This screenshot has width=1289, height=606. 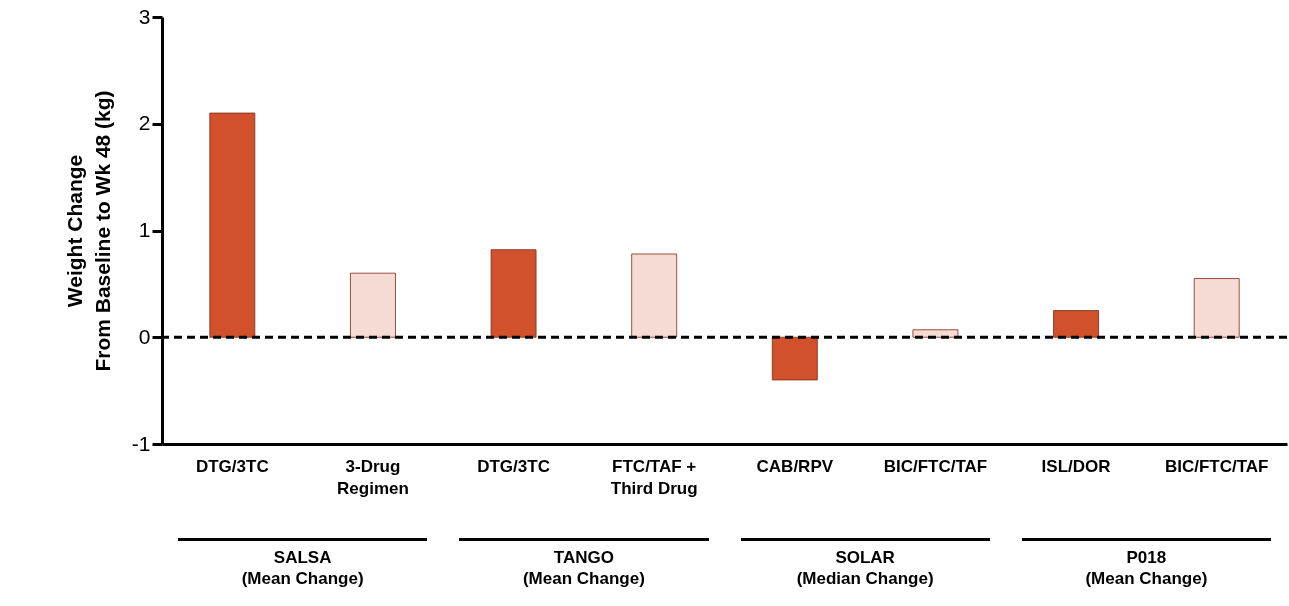 I want to click on text: SOLAR (Median Change), so click(x=865, y=563).